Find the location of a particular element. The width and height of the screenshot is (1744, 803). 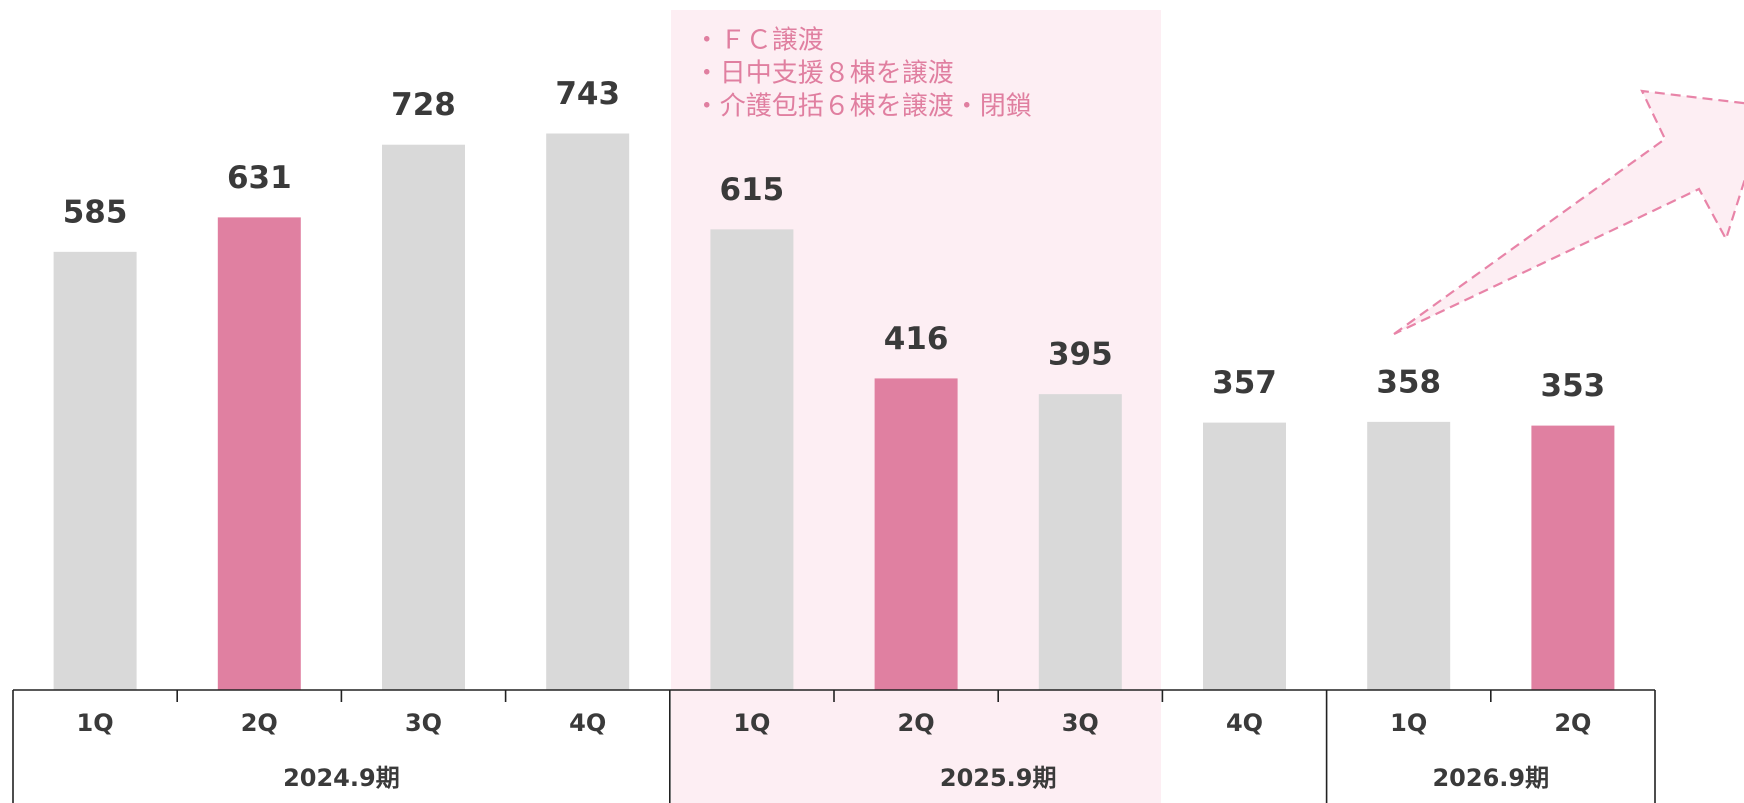

value-label: 585 is located at coordinates (95, 212).